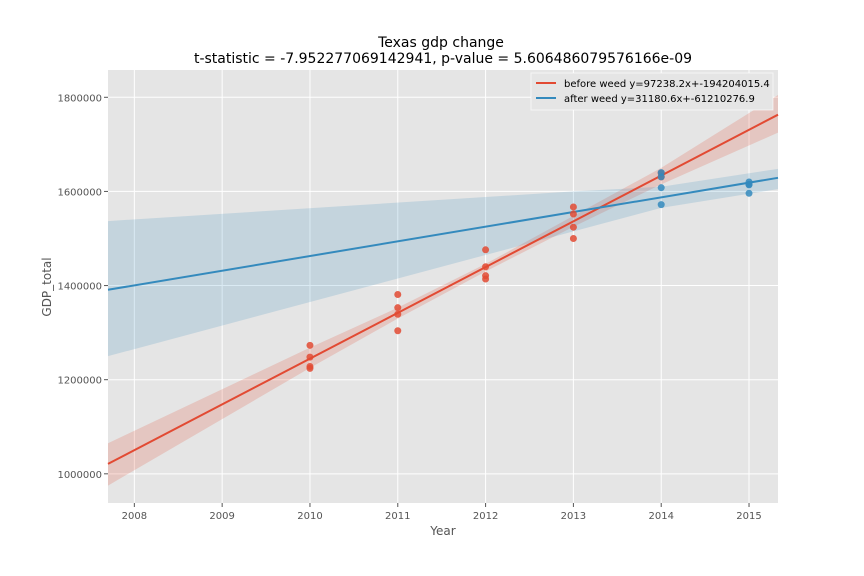  What do you see at coordinates (748, 516) in the screenshot?
I see `x-tick-label: 2015` at bounding box center [748, 516].